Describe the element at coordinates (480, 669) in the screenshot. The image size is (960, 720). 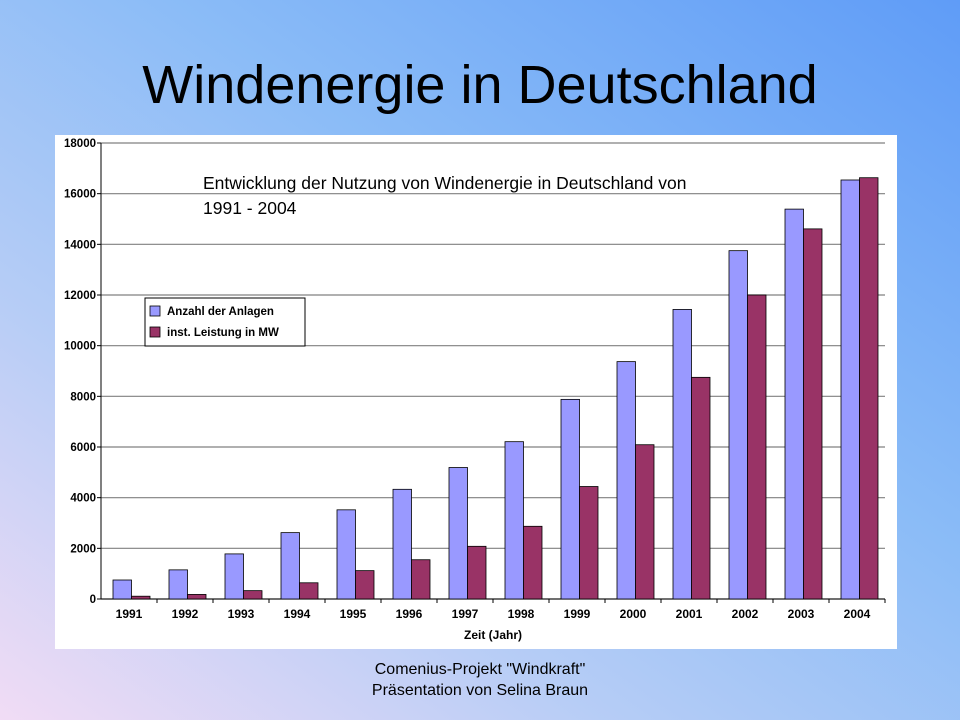
I see `footer-project: Comenius-Projekt "Windkraft"` at that location.